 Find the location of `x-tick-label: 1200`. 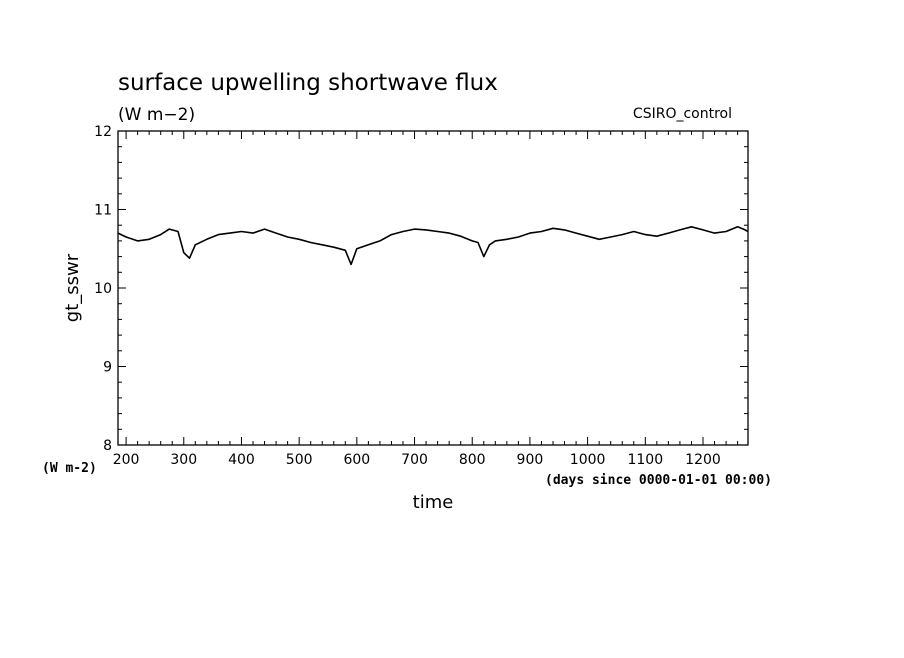

x-tick-label: 1200 is located at coordinates (703, 460).